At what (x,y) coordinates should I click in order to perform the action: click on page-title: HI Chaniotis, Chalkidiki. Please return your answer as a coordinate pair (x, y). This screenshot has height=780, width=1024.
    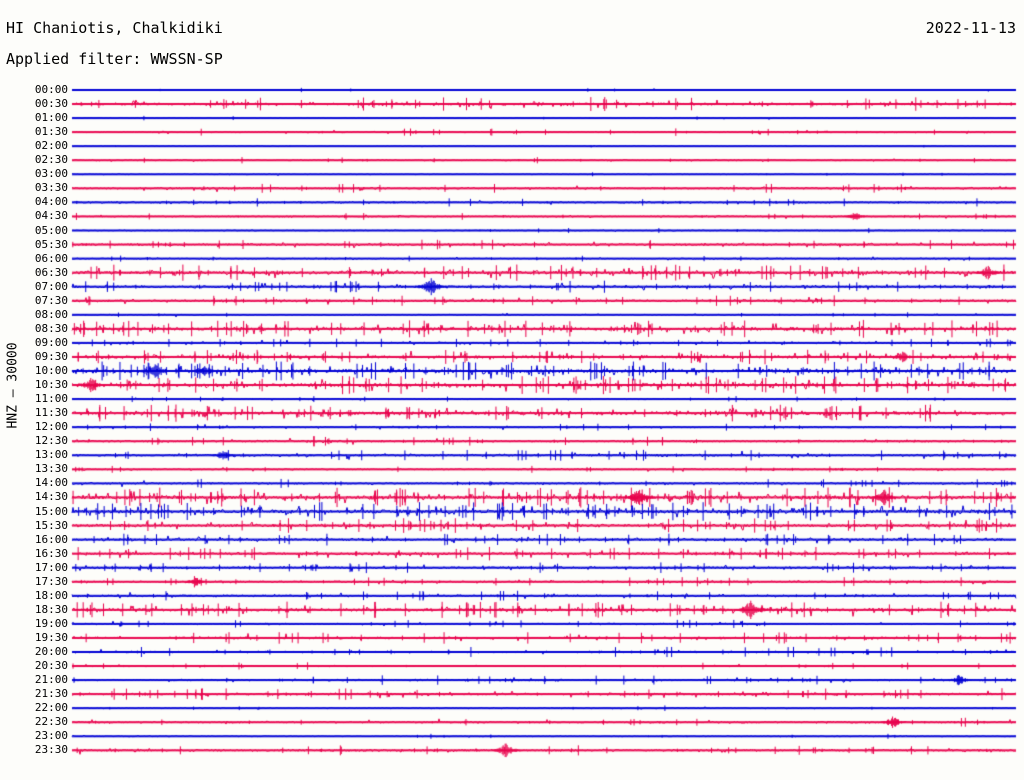
    Looking at the image, I should click on (114, 28).